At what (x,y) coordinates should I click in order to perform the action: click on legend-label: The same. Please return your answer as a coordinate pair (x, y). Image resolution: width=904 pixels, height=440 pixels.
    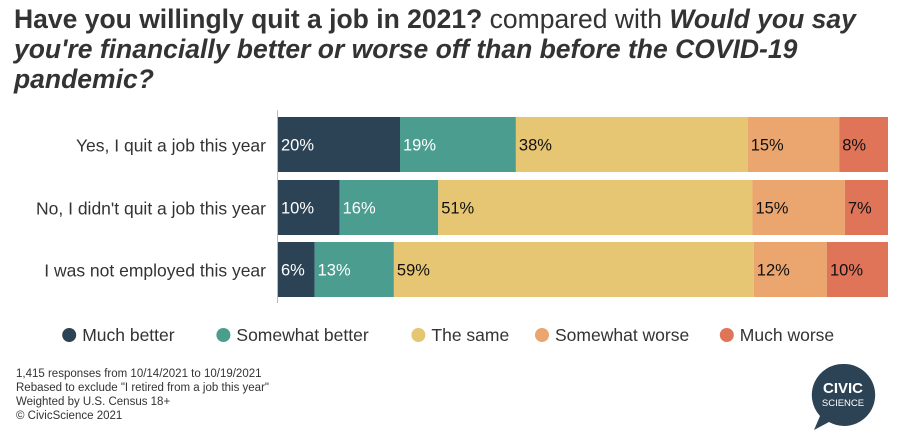
    Looking at the image, I should click on (470, 335).